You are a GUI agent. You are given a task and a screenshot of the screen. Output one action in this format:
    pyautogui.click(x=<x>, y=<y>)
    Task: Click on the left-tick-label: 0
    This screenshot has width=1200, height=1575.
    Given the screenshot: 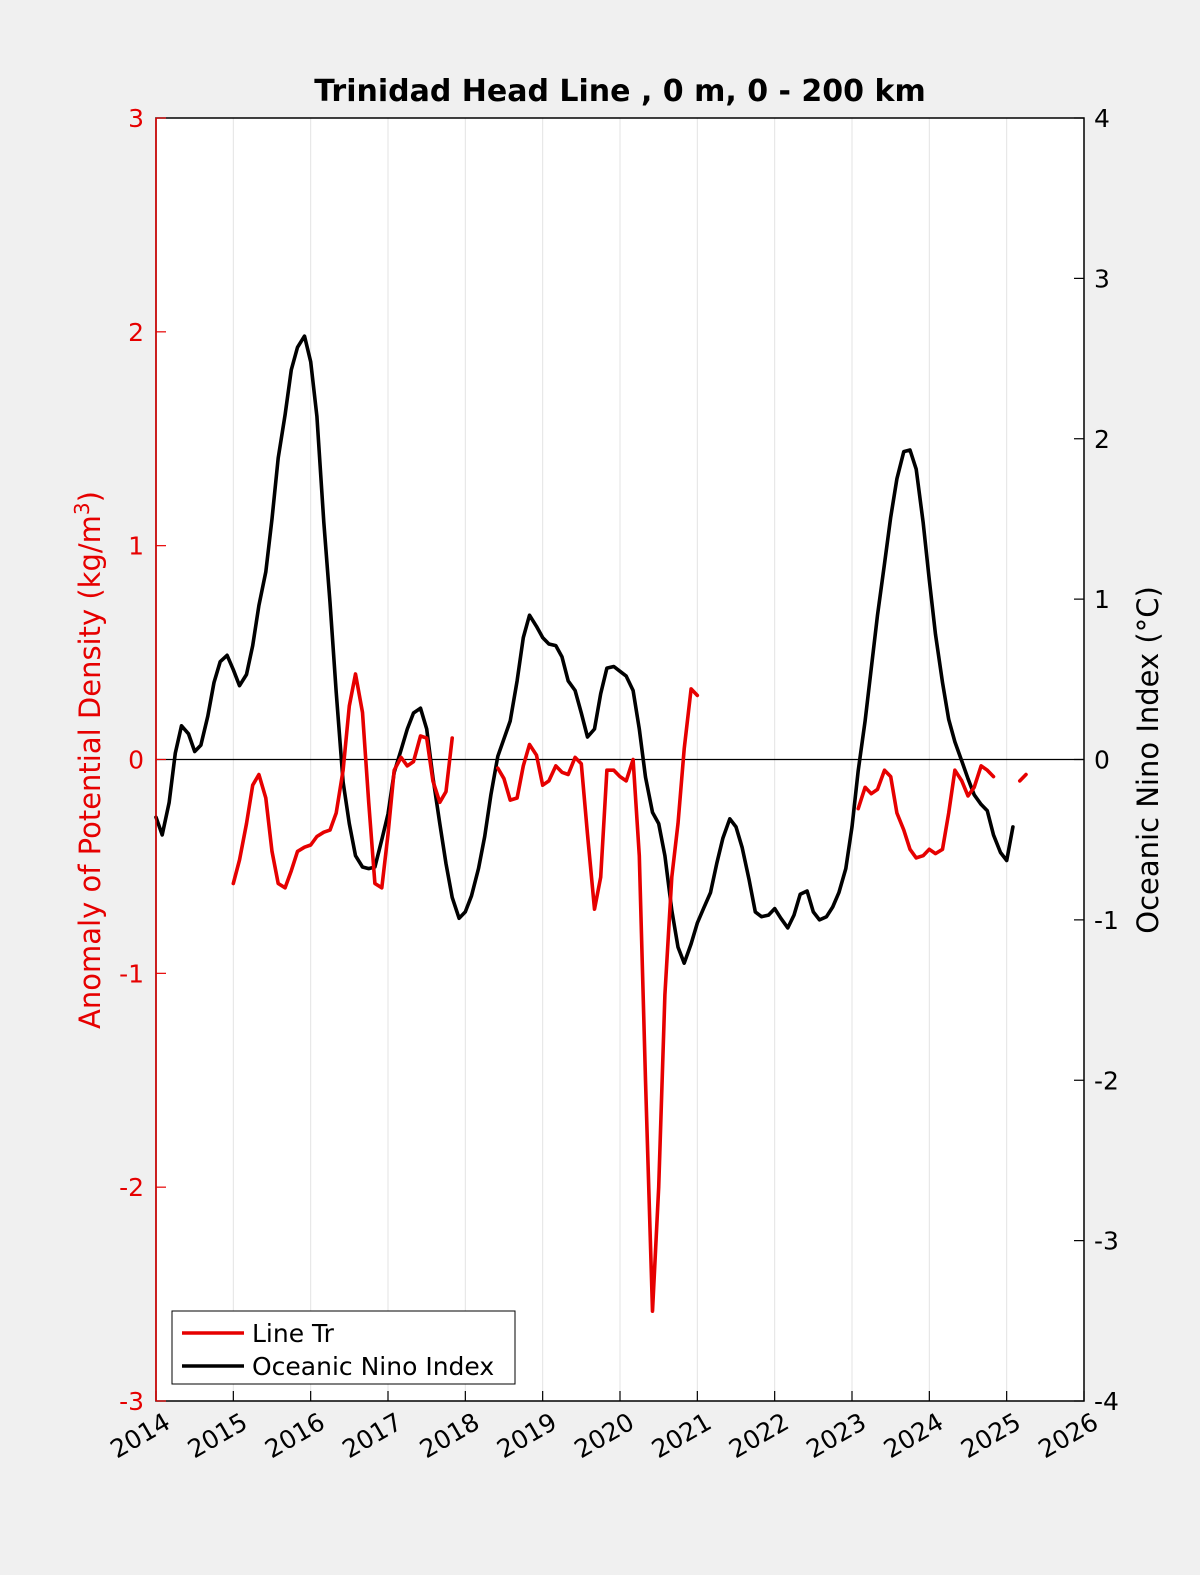 What is the action you would take?
    pyautogui.click(x=136, y=760)
    